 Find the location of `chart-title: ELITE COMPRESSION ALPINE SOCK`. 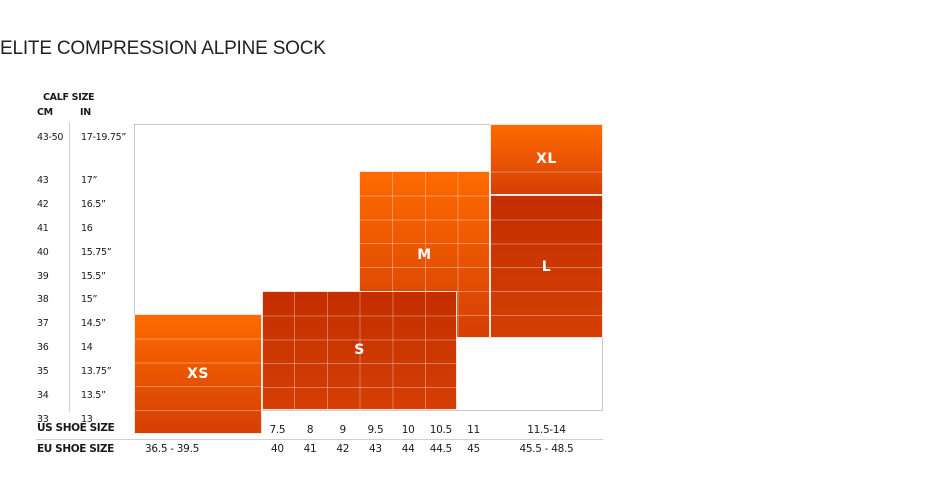

chart-title: ELITE COMPRESSION ALPINE SOCK is located at coordinates (163, 48).